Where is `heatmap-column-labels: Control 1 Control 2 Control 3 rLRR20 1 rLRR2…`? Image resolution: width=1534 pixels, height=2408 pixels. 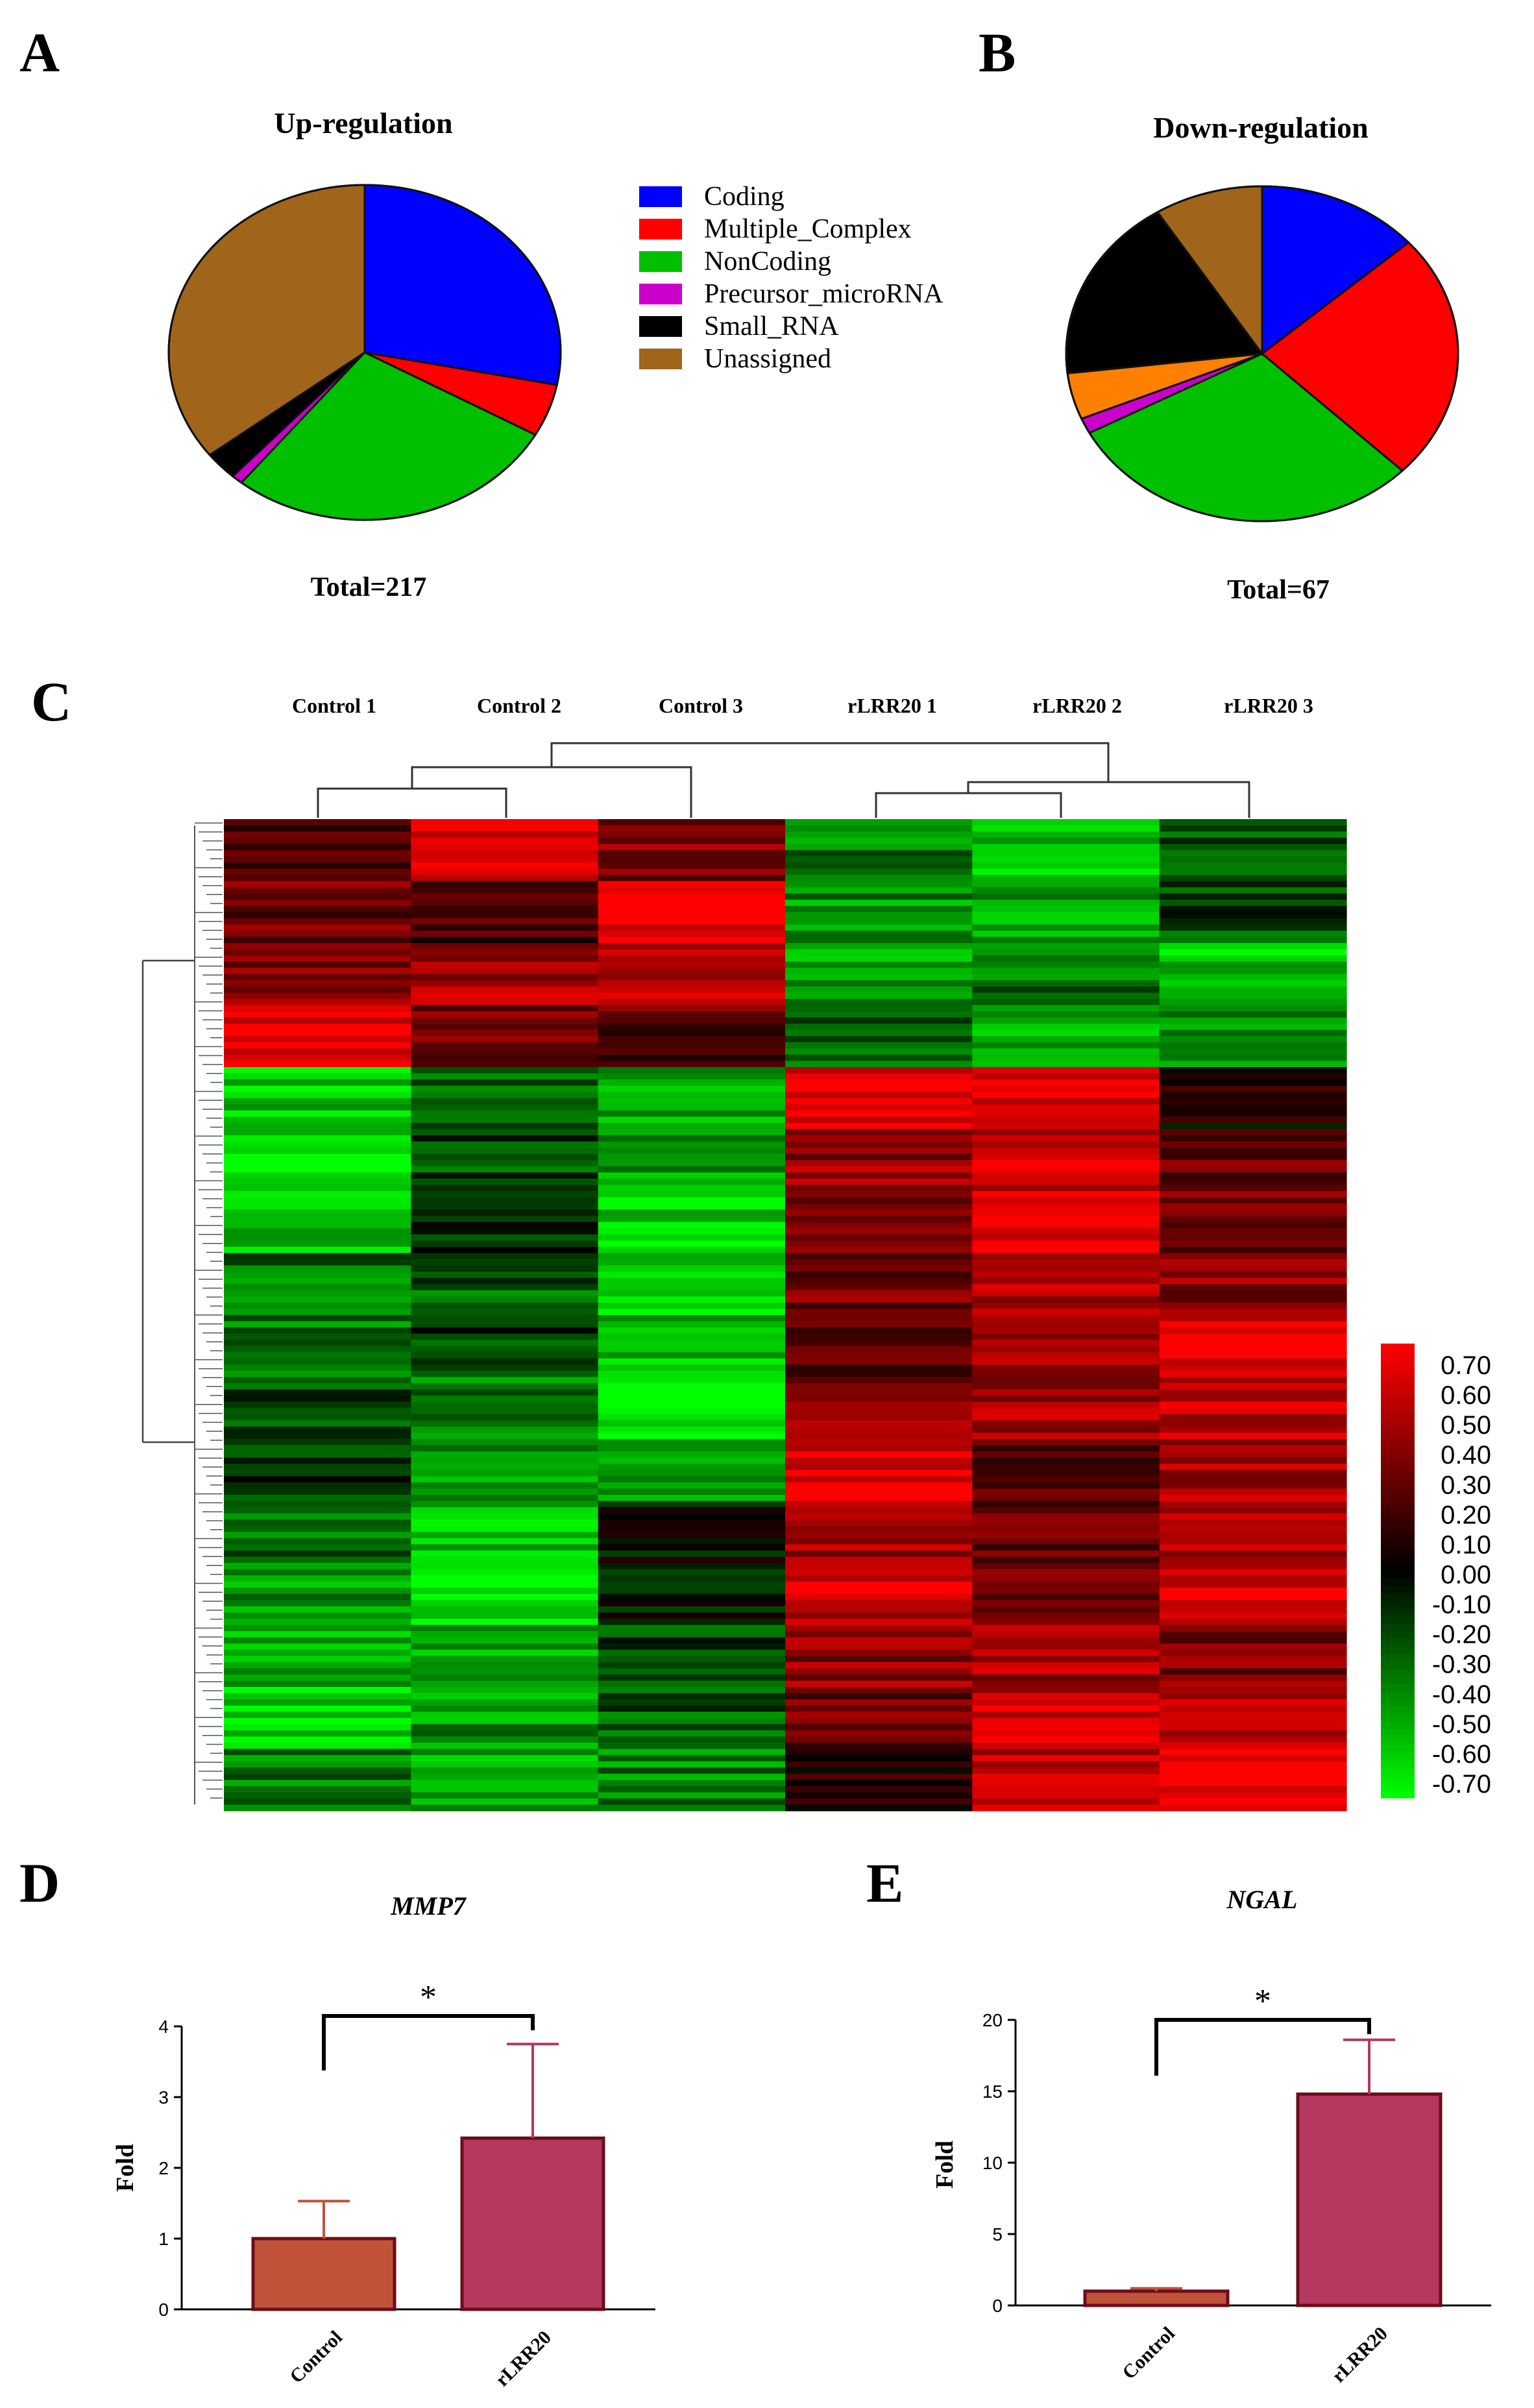
heatmap-column-labels: Control 1 Control 2 Control 3 rLRR20 1 rLRR2… is located at coordinates (802, 705).